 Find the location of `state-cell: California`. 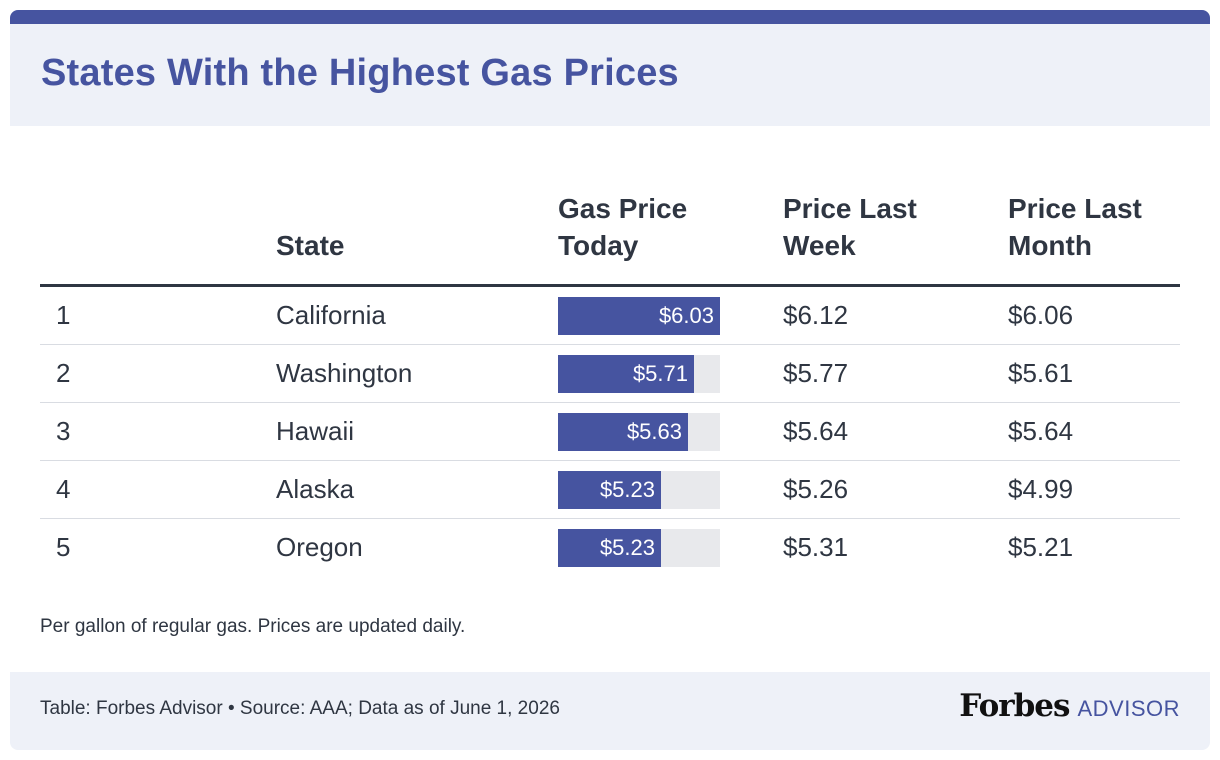

state-cell: California is located at coordinates (331, 315).